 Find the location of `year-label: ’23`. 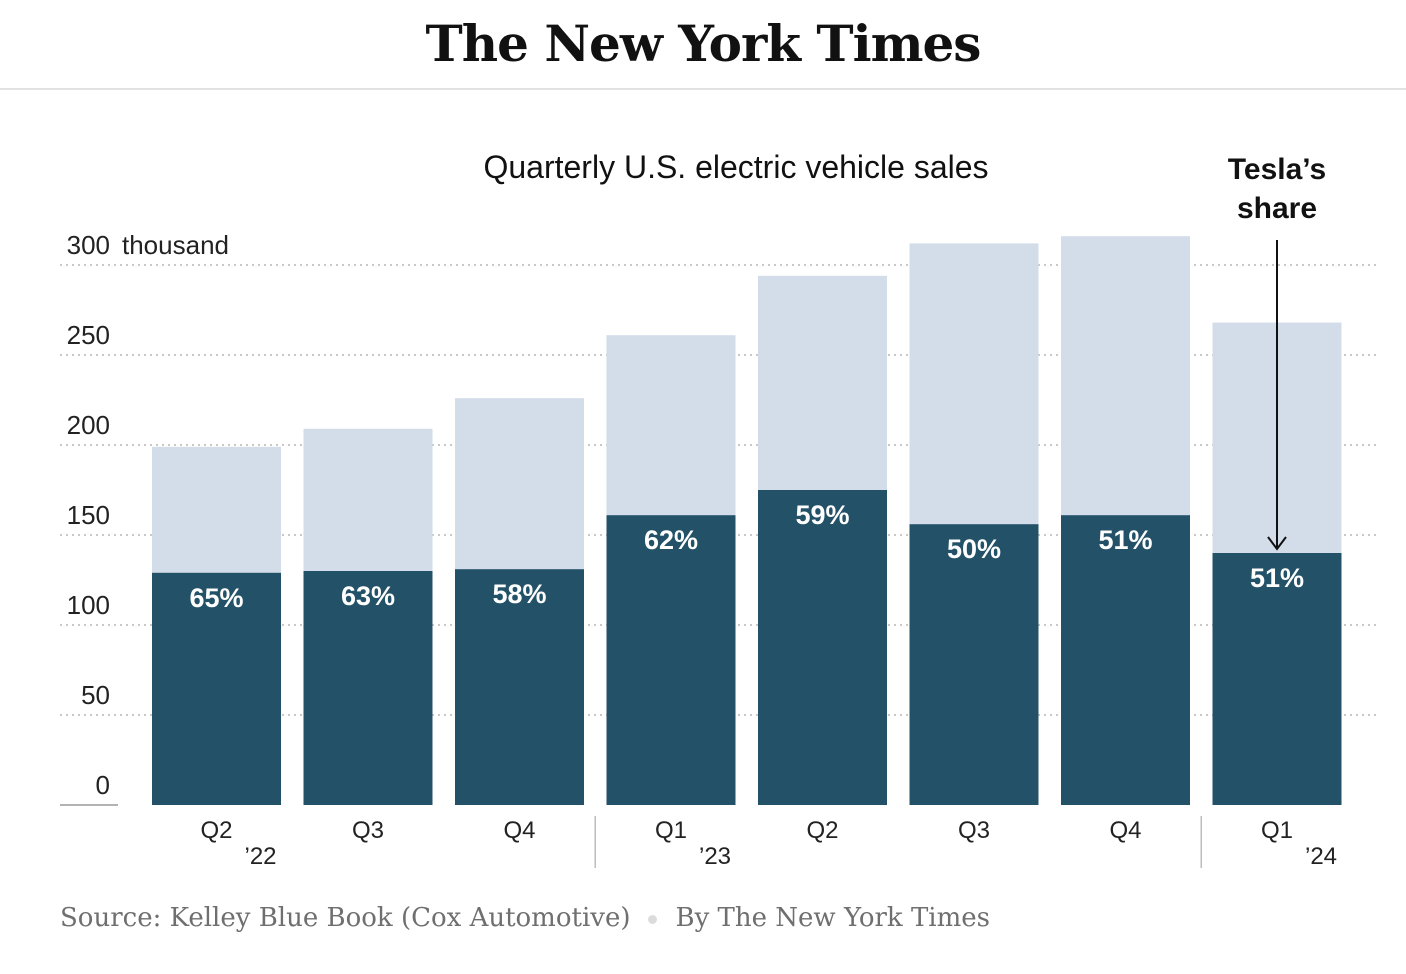

year-label: ’23 is located at coordinates (715, 856).